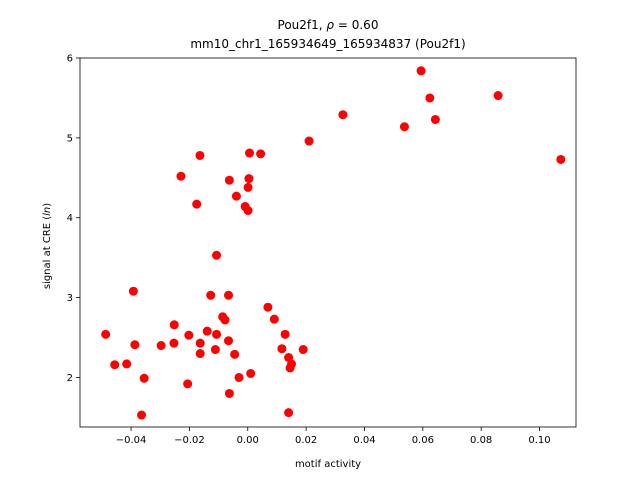  Describe the element at coordinates (364, 440) in the screenshot. I see `x-tick-label: 0.04` at that location.